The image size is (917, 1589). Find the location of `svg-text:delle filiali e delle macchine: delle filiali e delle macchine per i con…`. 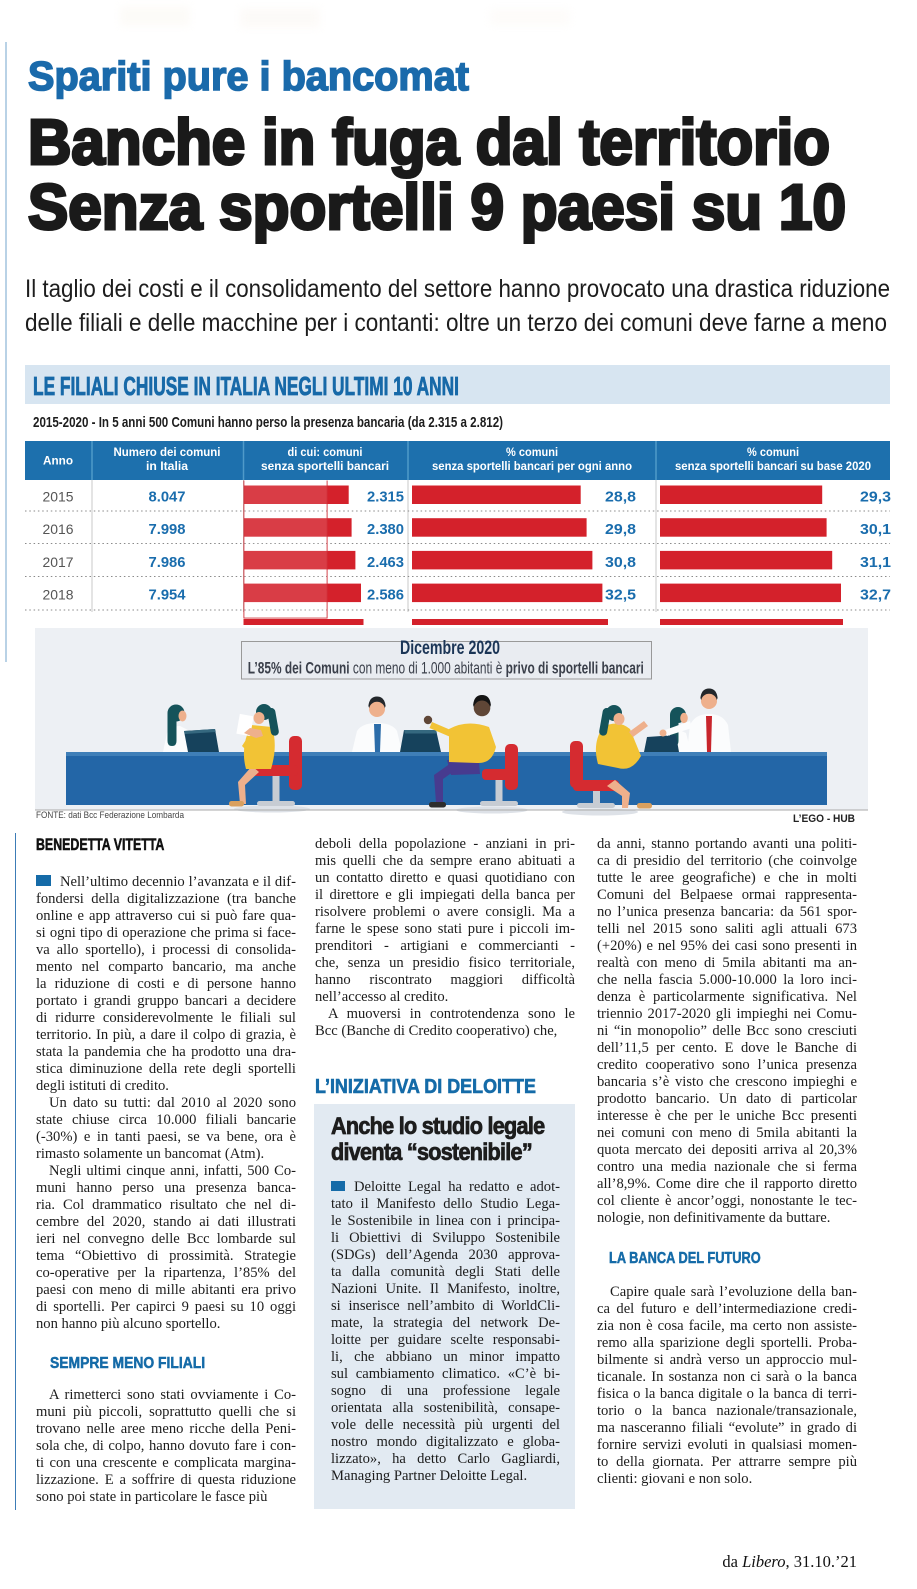

svg-text:delle filiali e delle macchine: delle filiali e delle macchine per i con… is located at coordinates (456, 323).